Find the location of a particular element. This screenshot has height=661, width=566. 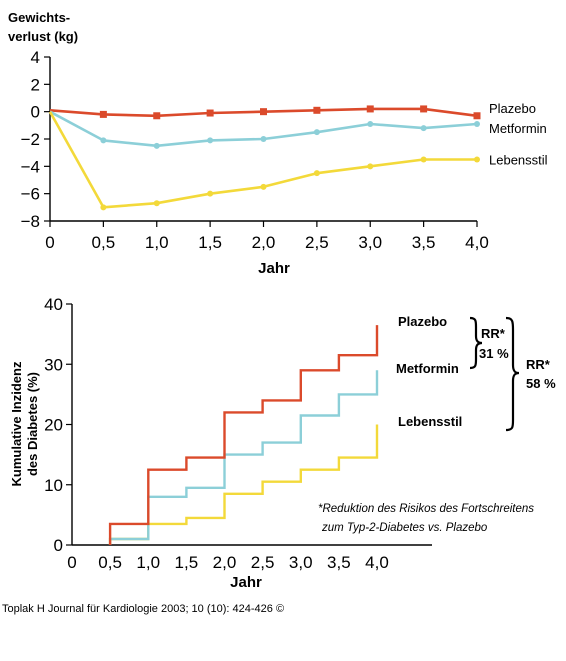

chart1-y-tick-label: −8 is located at coordinates (30, 221).